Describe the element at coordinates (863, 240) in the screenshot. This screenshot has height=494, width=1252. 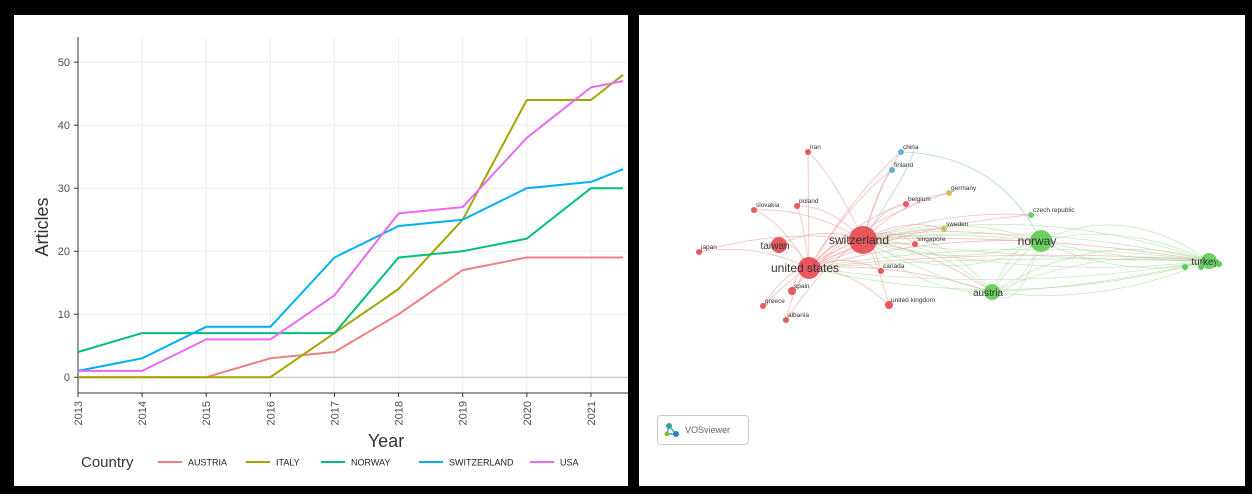
I see `network-node-switzerland` at that location.